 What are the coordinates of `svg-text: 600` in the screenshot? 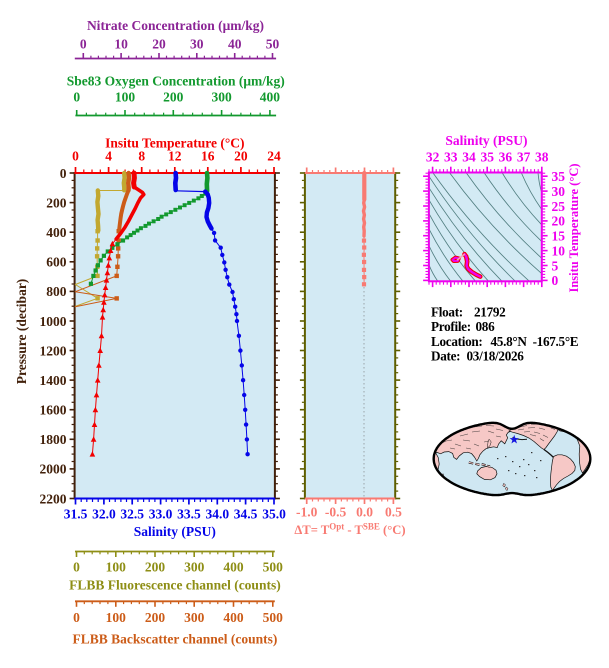 It's located at (56, 262).